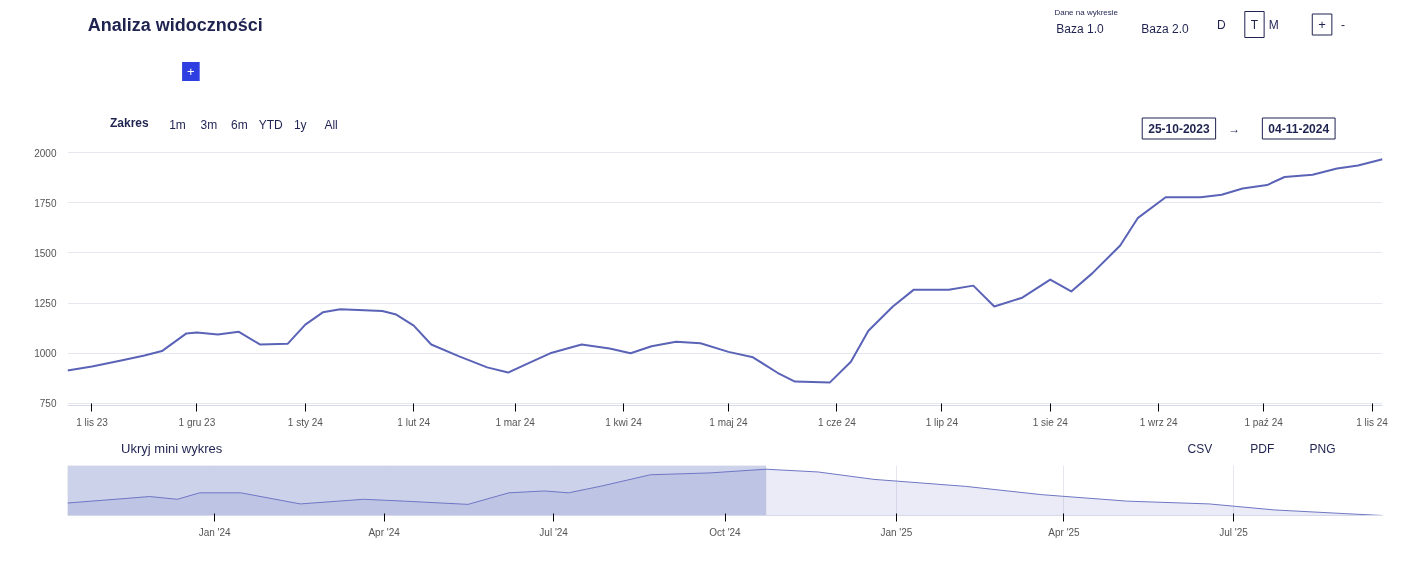 This screenshot has height=574, width=1423. I want to click on text: 1m, so click(177, 124).